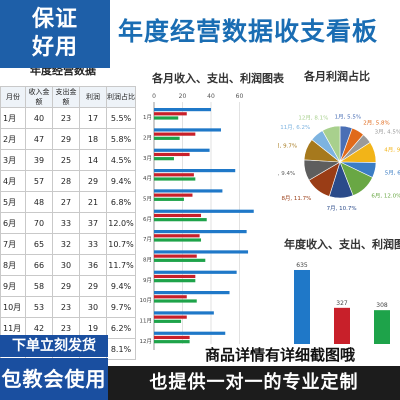 The width and height of the screenshot is (400, 400). What do you see at coordinates (68, 328) in the screenshot?
I see `table-row: 11月 42 23 19 6.2%` at bounding box center [68, 328].